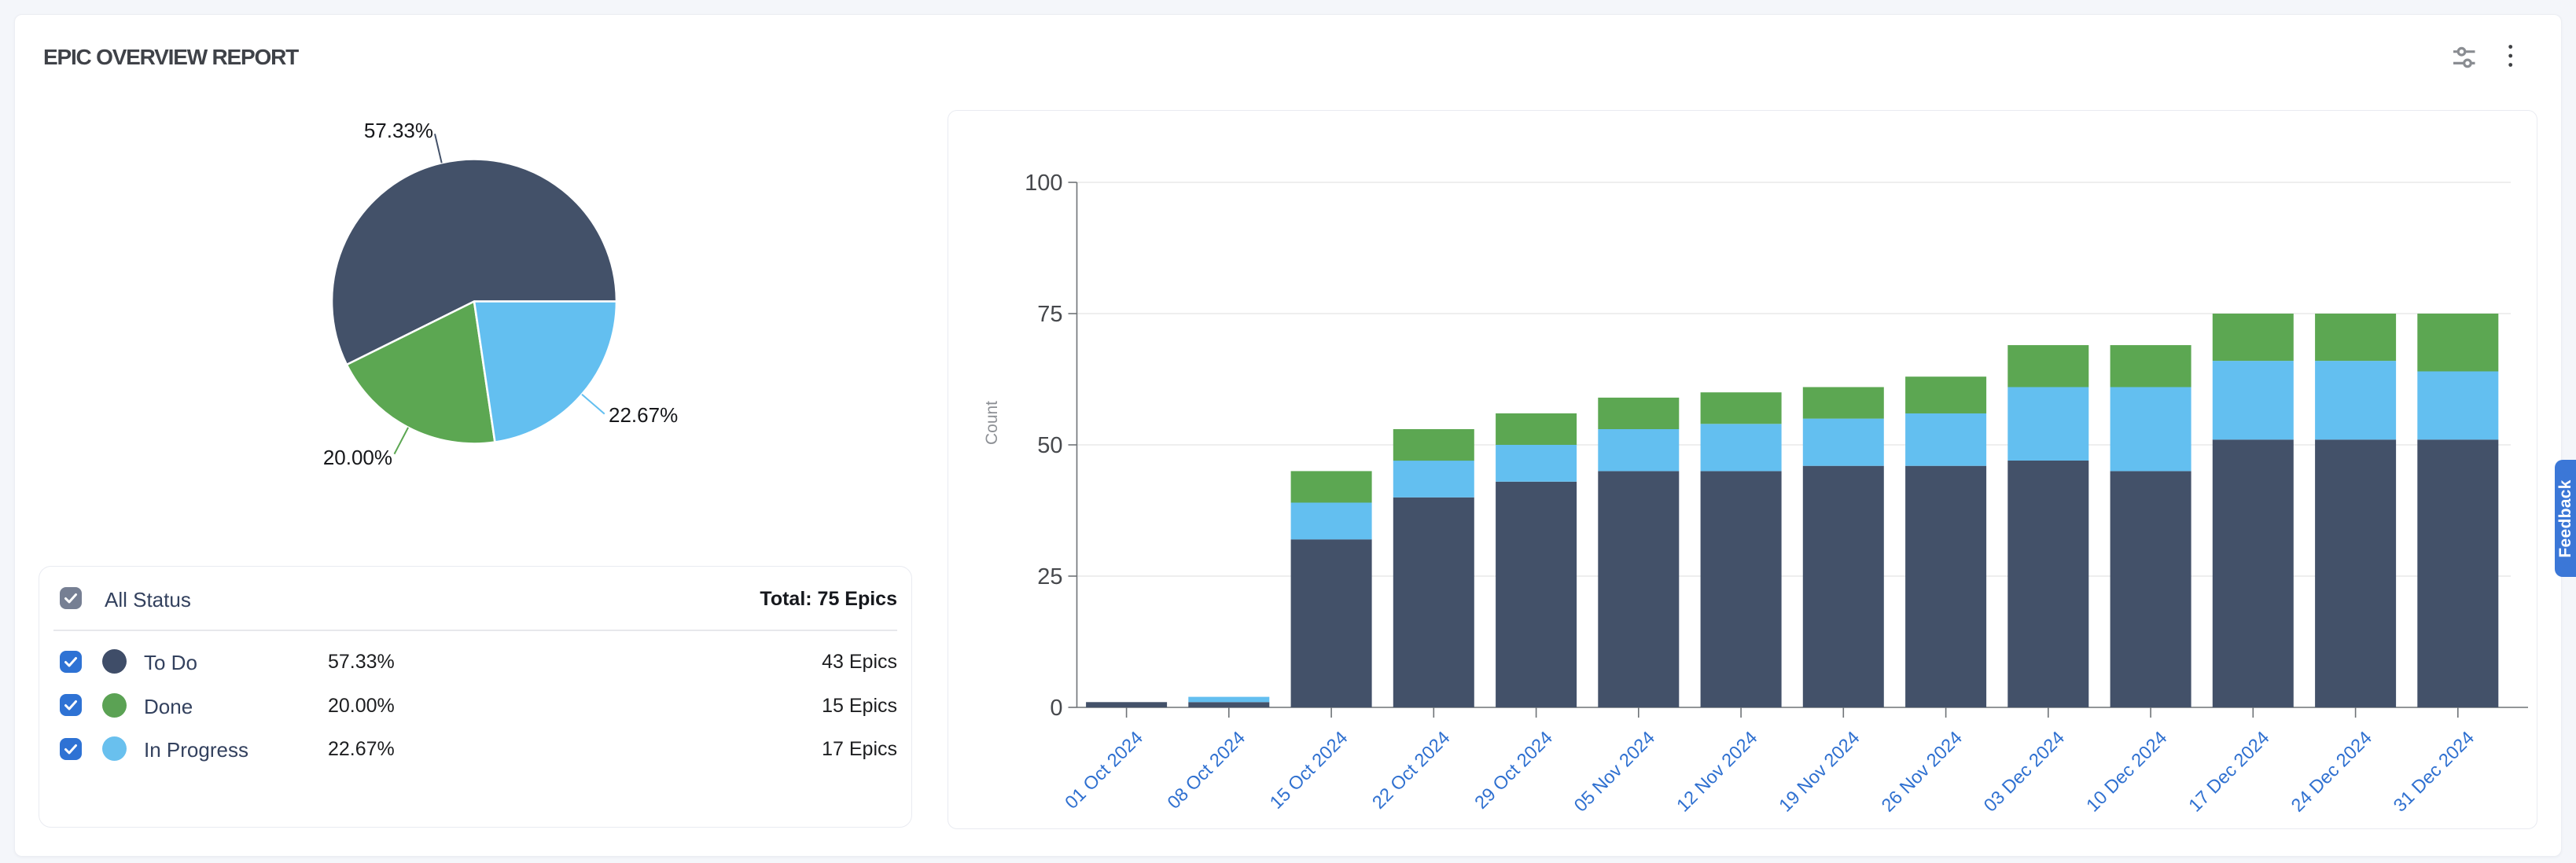 The image size is (2576, 863). Describe the element at coordinates (1614, 771) in the screenshot. I see `svg-text: 05 Nov 2024` at that location.